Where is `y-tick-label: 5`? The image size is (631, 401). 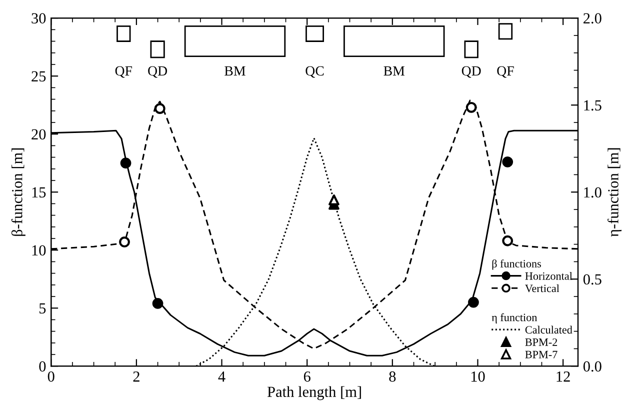
y-tick-label: 5 is located at coordinates (43, 308).